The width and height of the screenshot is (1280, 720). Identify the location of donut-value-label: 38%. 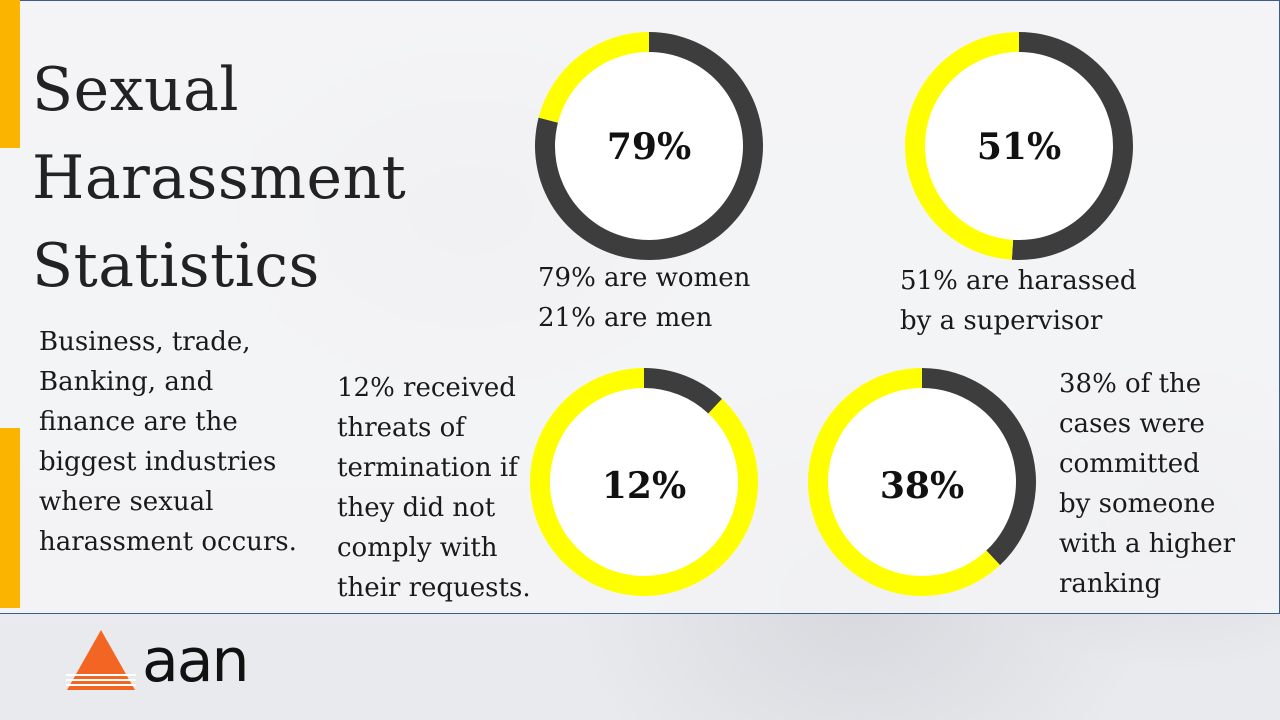
(922, 486).